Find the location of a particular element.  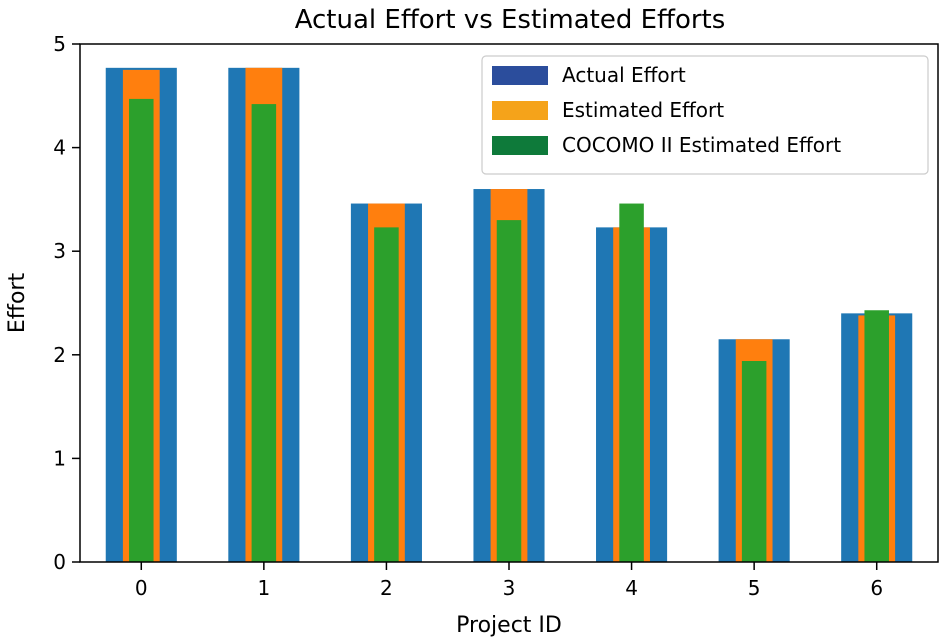

y-tick-label: 0 is located at coordinates (59, 562).